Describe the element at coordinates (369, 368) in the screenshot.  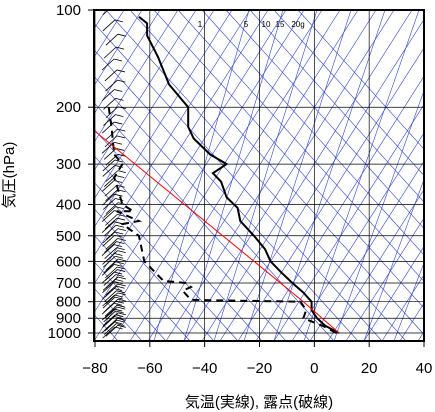
I see `x-tick-label: 20` at that location.